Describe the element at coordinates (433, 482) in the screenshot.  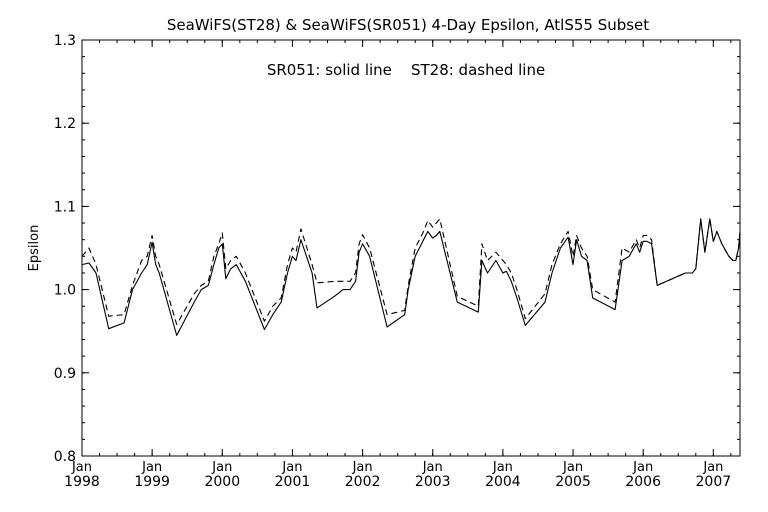
I see `x-tick-year-label: 2003` at that location.